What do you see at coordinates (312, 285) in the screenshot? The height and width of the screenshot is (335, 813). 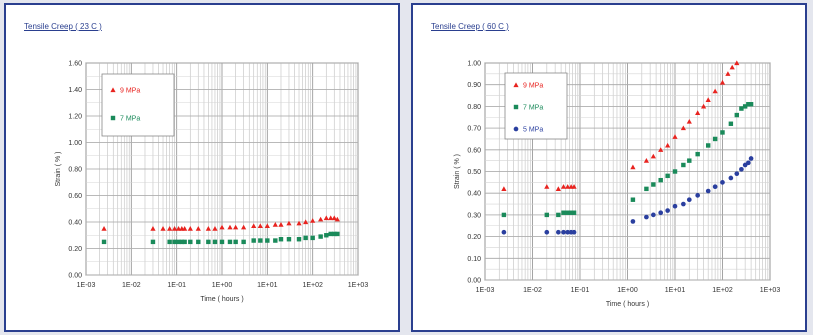 I see `x-tick-label: 1E+02` at bounding box center [312, 285].